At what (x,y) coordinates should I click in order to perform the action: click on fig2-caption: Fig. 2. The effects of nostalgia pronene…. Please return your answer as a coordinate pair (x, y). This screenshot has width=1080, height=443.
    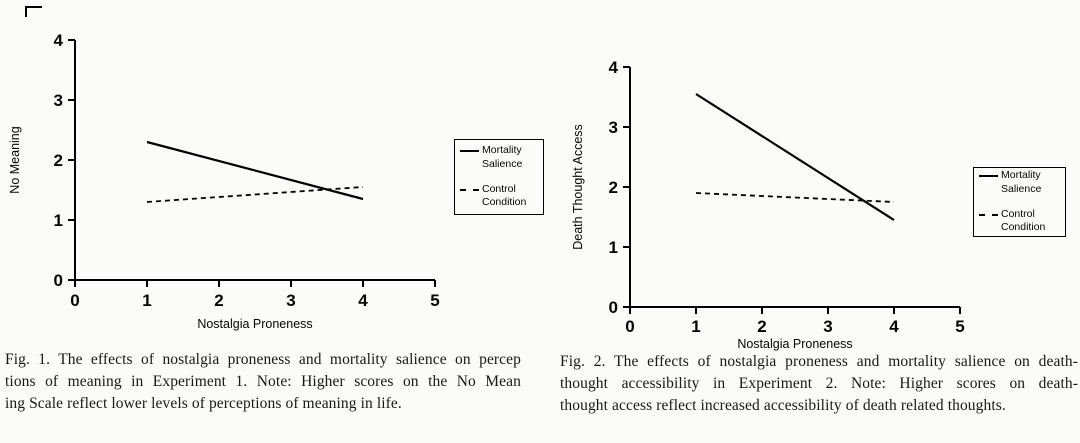
    Looking at the image, I should click on (819, 384).